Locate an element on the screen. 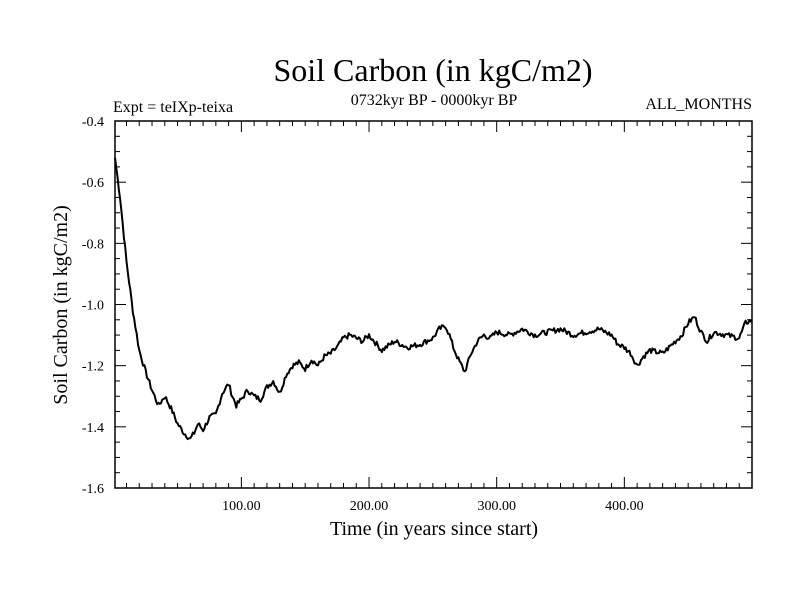 The width and height of the screenshot is (800, 600). y-tick-label: -0.4 is located at coordinates (93, 122).